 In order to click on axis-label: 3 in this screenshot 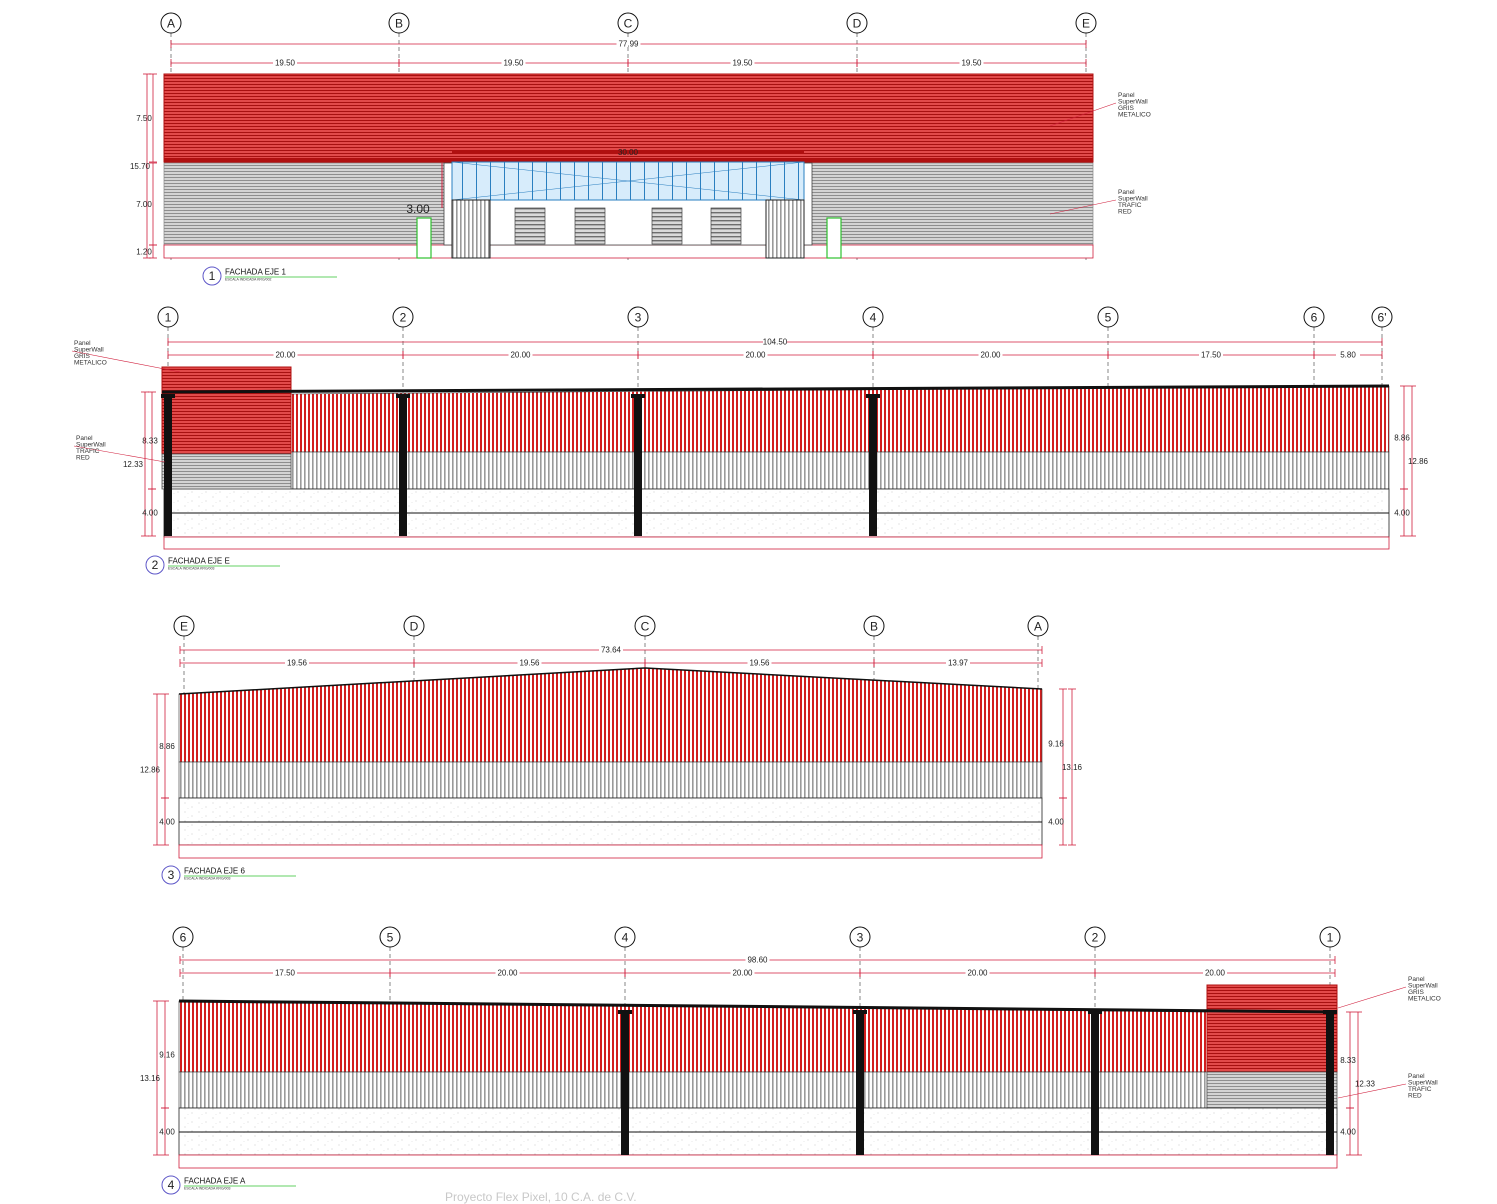, I will do `click(638, 318)`.